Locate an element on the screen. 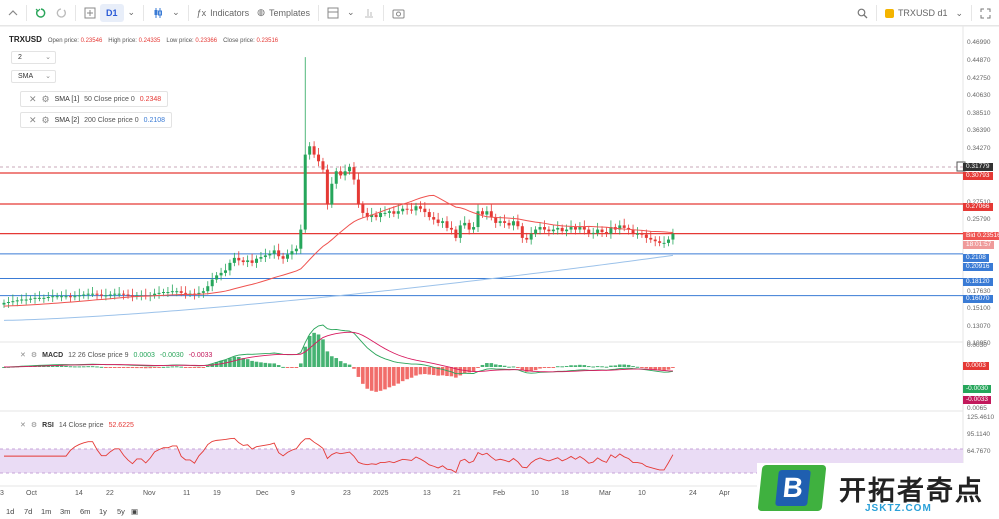 Image resolution: width=999 pixels, height=519 pixels. timeframe-3m-button: 3m is located at coordinates (65, 511).